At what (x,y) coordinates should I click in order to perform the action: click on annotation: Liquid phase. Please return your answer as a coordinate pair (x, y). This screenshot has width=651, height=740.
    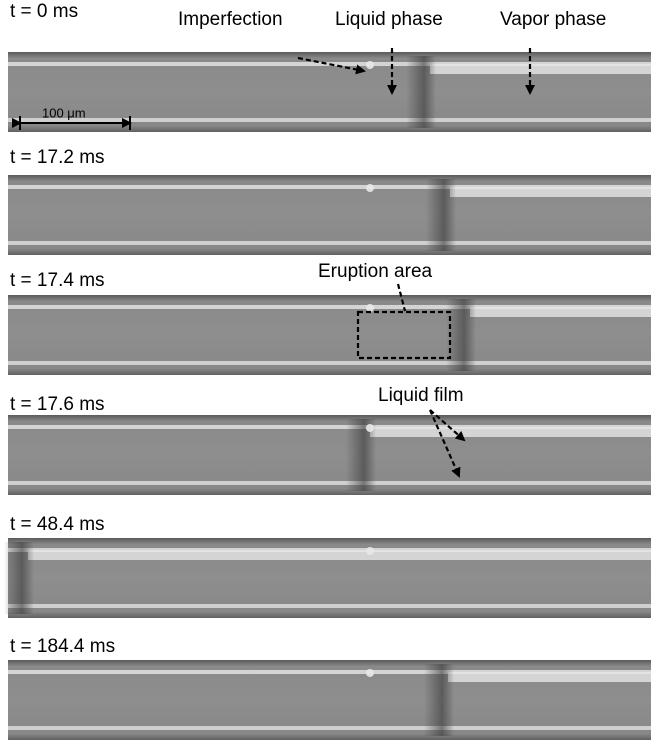
    Looking at the image, I should click on (389, 19).